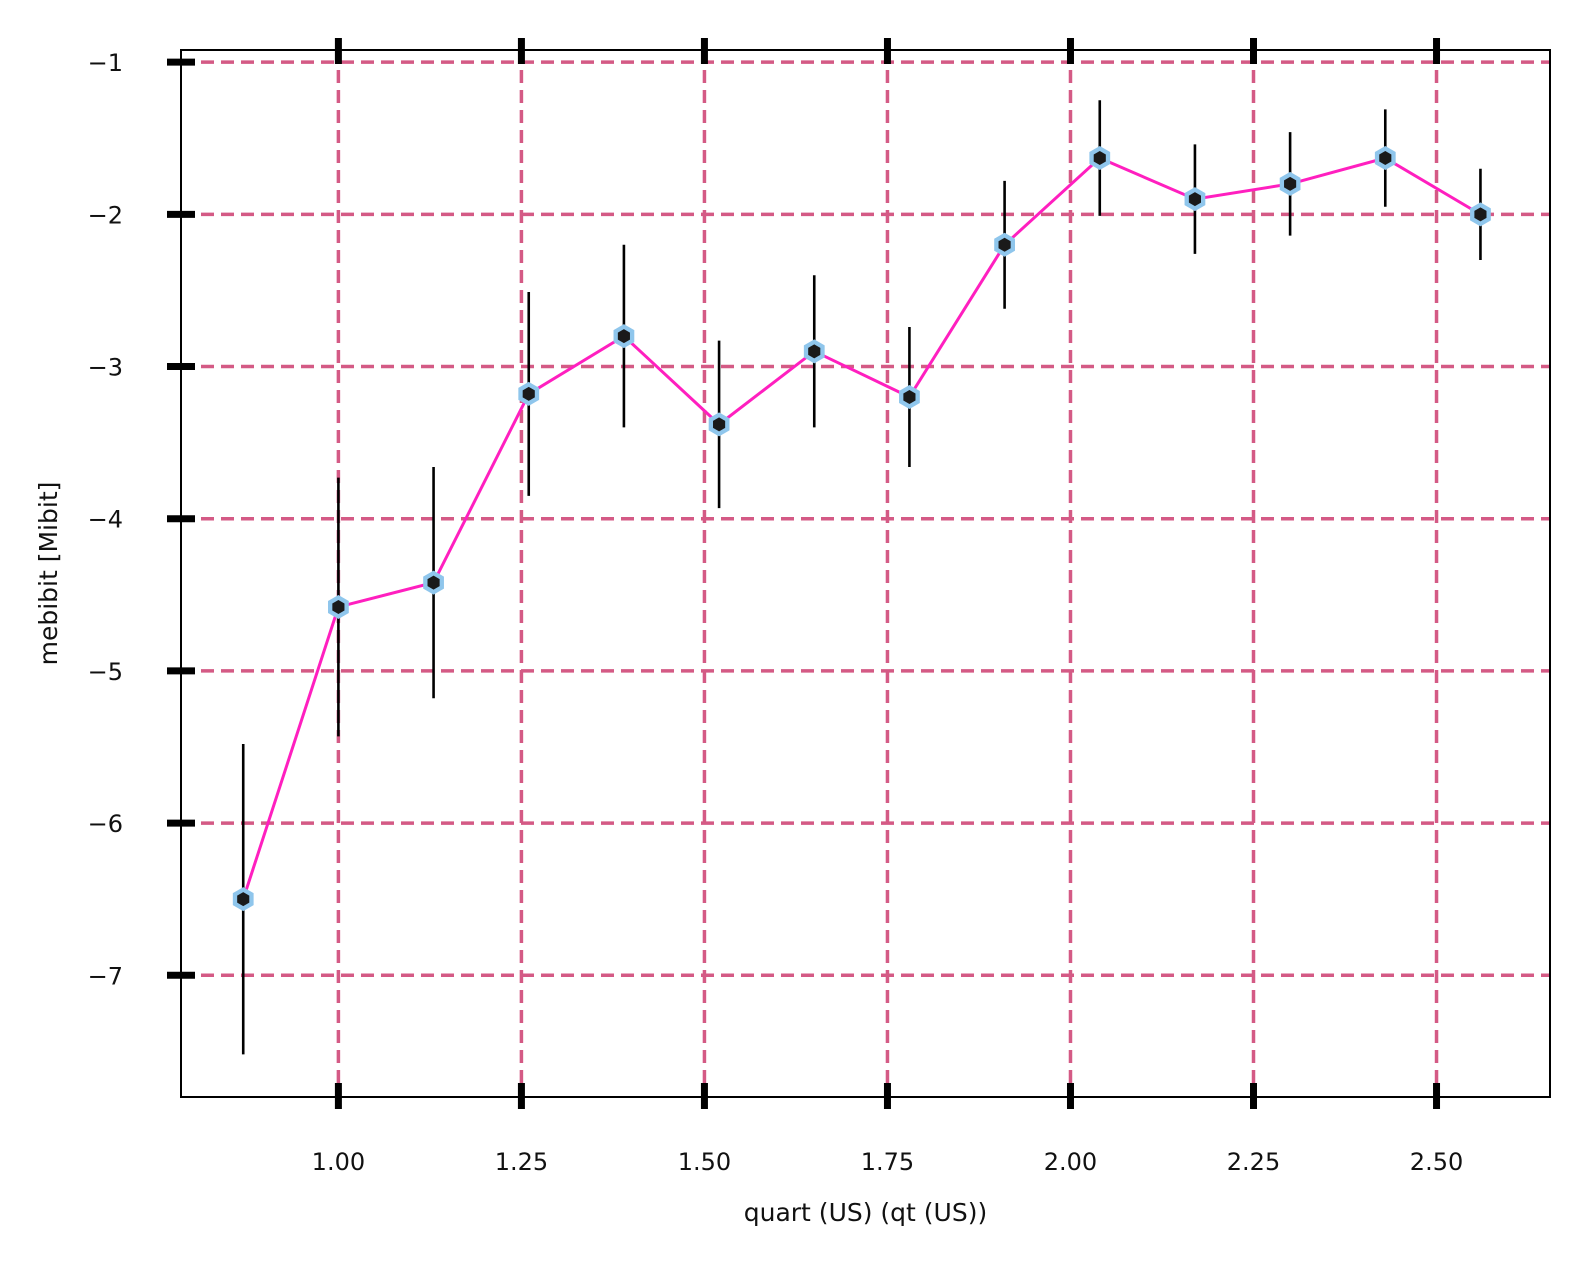 Image resolution: width=1573 pixels, height=1261 pixels. What do you see at coordinates (1436, 1162) in the screenshot?
I see `x-tick-label: 2.50` at bounding box center [1436, 1162].